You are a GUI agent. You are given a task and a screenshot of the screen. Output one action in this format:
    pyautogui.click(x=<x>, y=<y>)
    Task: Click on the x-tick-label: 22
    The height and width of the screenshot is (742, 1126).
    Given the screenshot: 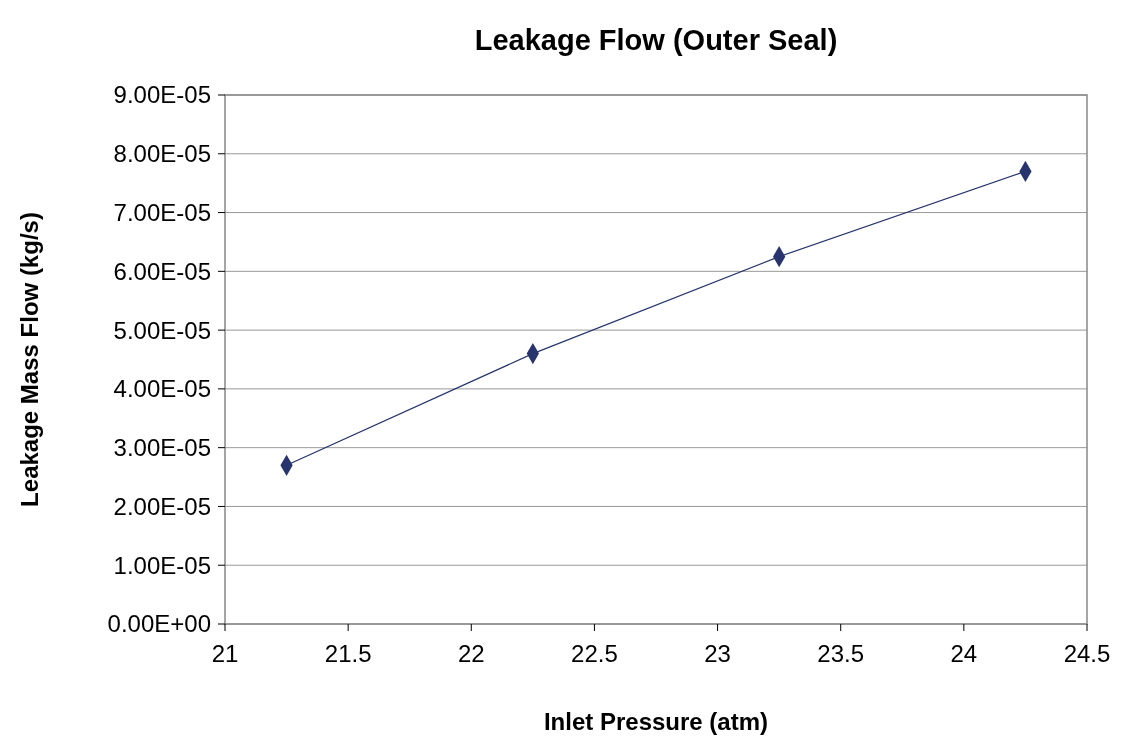 What is the action you would take?
    pyautogui.click(x=471, y=653)
    